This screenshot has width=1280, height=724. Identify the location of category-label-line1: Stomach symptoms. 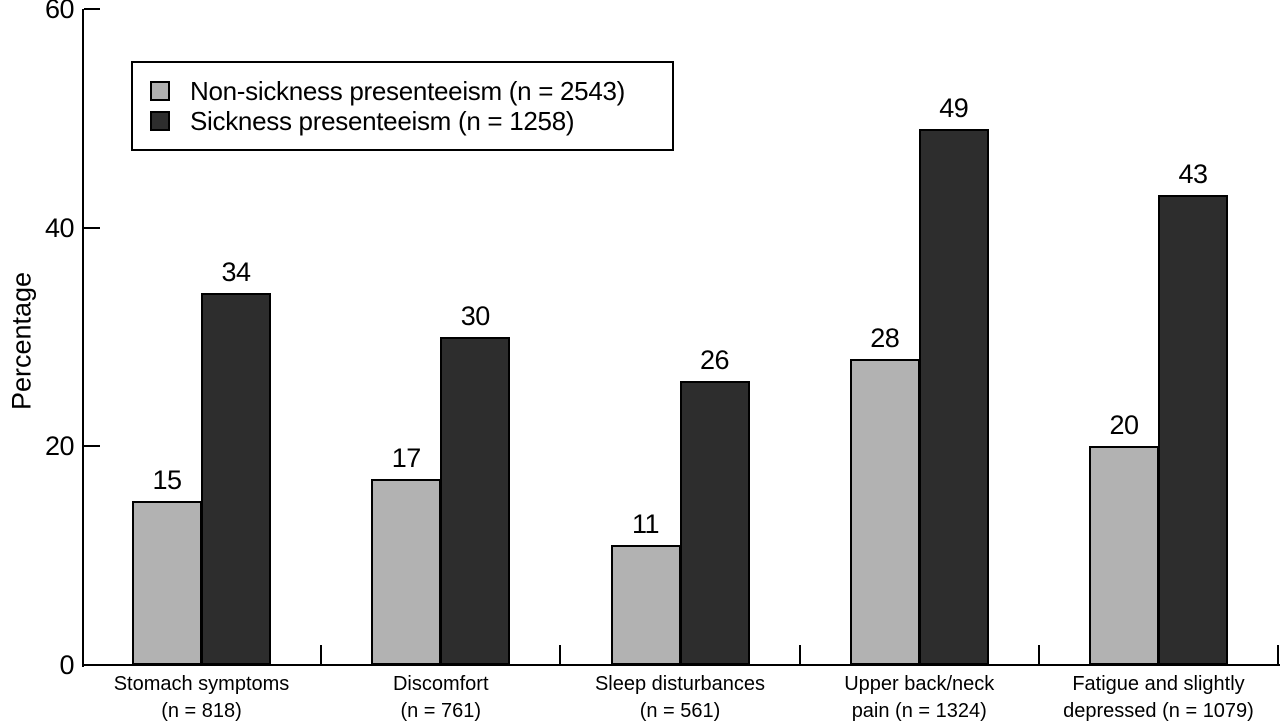
(201, 684).